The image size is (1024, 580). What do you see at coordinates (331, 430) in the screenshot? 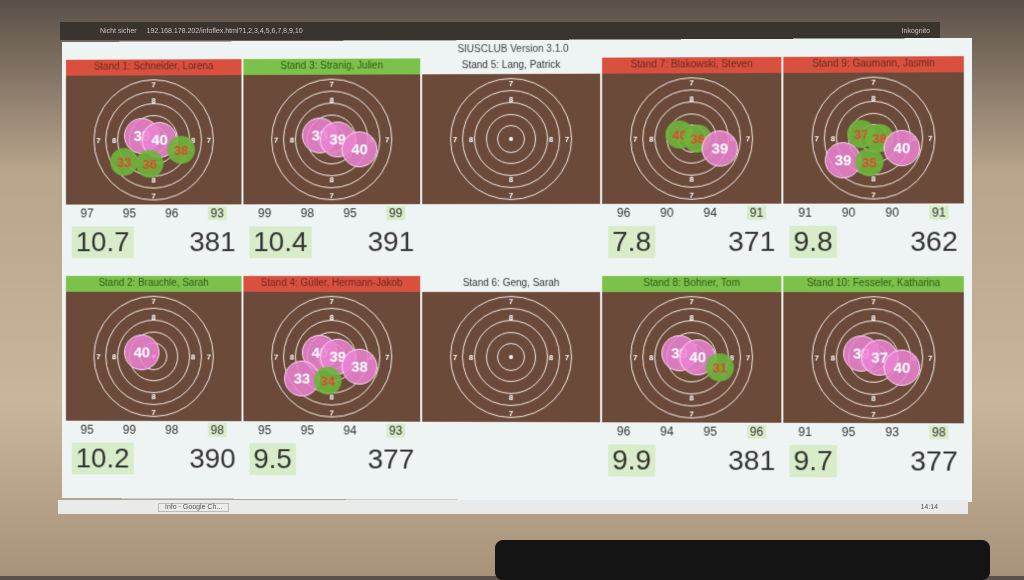
I see `series-scores: 95 95 94 93` at bounding box center [331, 430].